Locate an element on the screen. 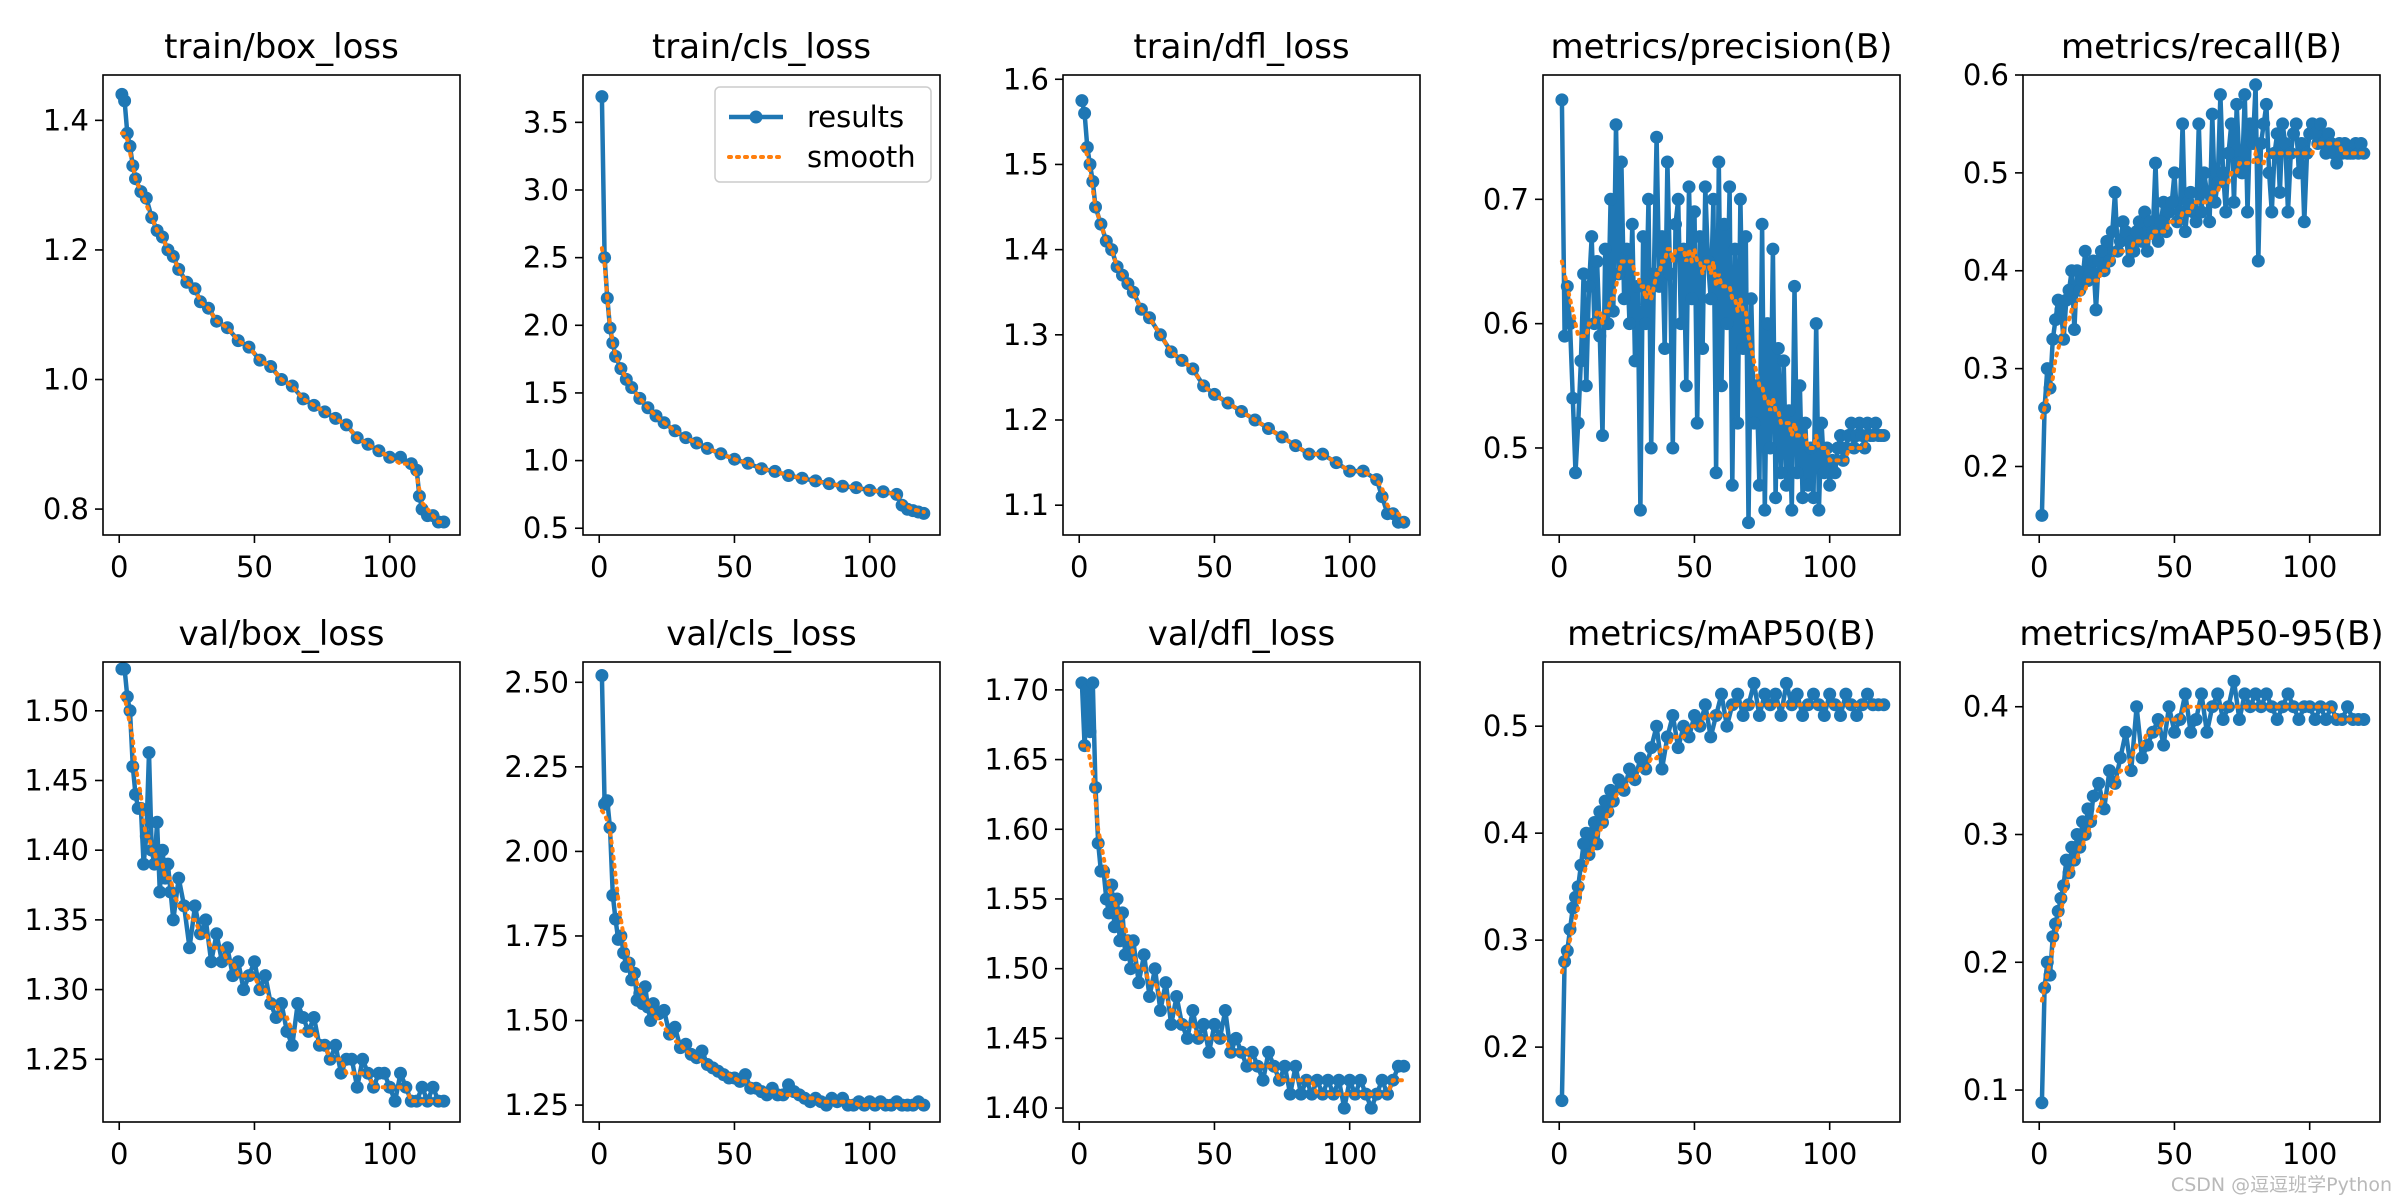 This screenshot has height=1200, width=2400. results-markers is located at coordinates (1243, 311).